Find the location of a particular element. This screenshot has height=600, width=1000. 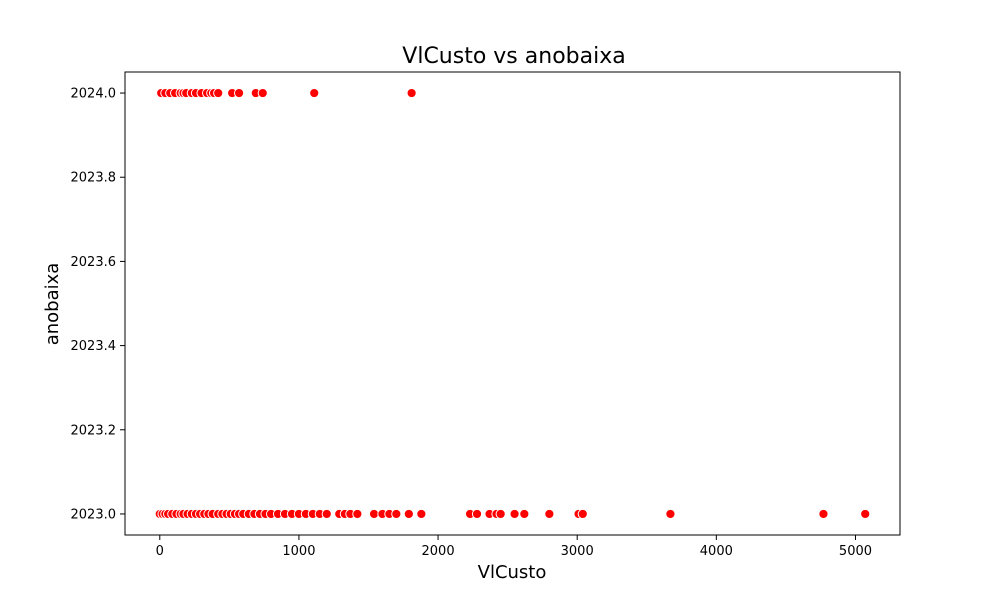

y-tick-label: 2023.4 is located at coordinates (94, 346).